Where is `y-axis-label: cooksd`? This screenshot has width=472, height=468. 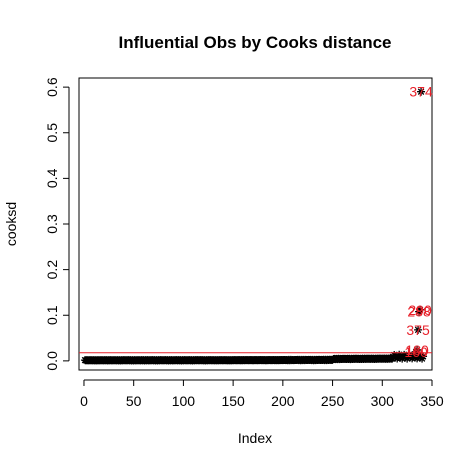 y-axis-label: cooksd is located at coordinates (11, 224).